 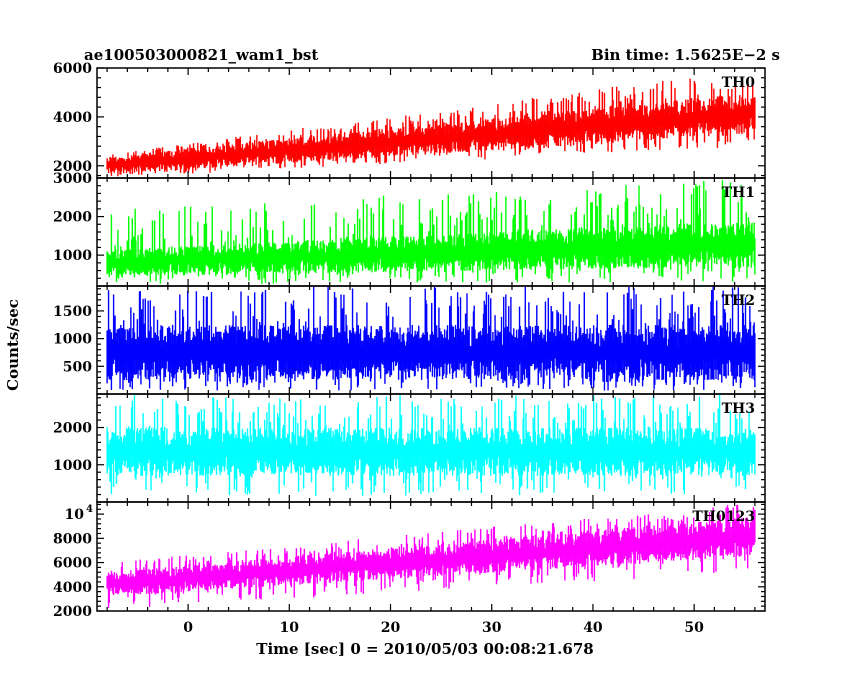 What do you see at coordinates (738, 193) in the screenshot?
I see `panel-label: TH1` at bounding box center [738, 193].